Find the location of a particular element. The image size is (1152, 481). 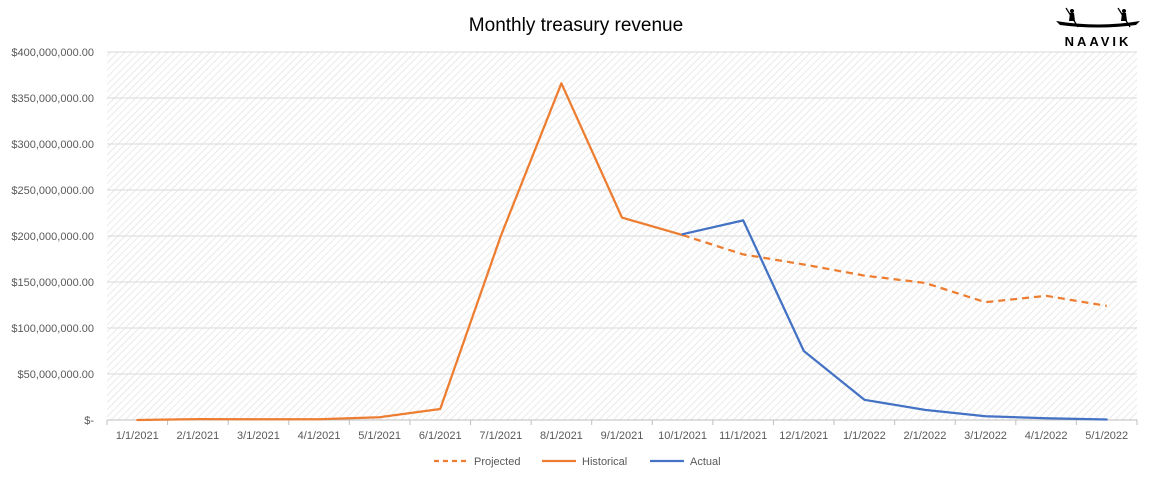

legend-label-projected: Projected is located at coordinates (497, 462).